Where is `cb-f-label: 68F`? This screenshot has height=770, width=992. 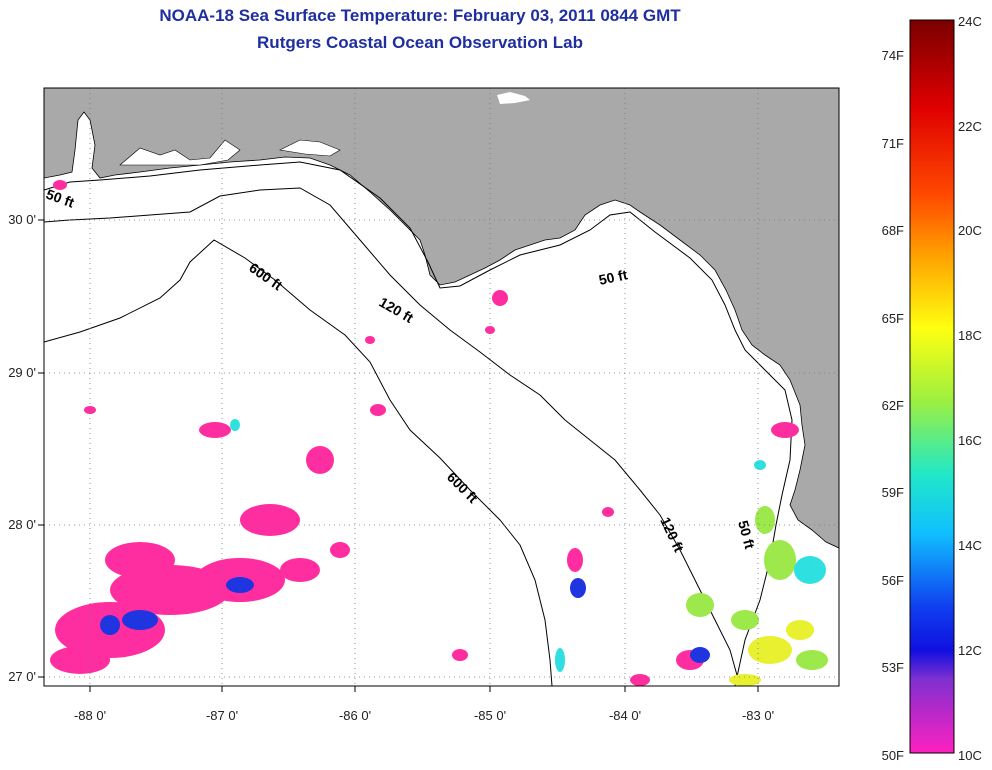
cb-f-label: 68F is located at coordinates (893, 230).